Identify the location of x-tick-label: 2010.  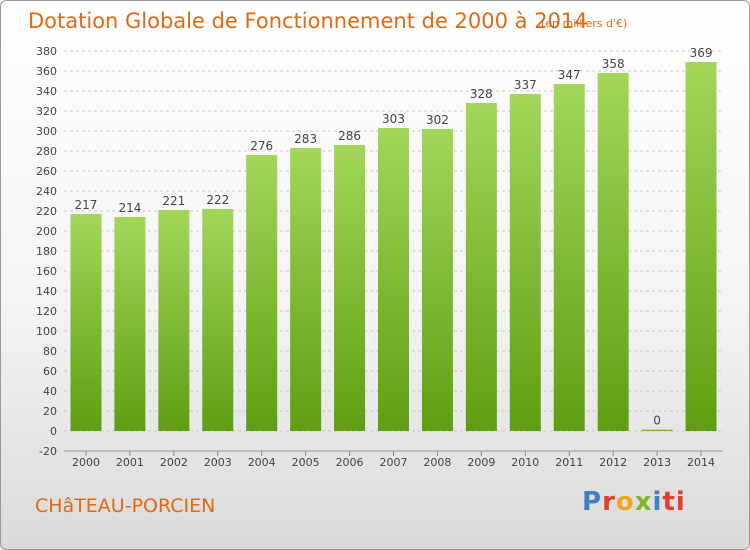
(525, 462).